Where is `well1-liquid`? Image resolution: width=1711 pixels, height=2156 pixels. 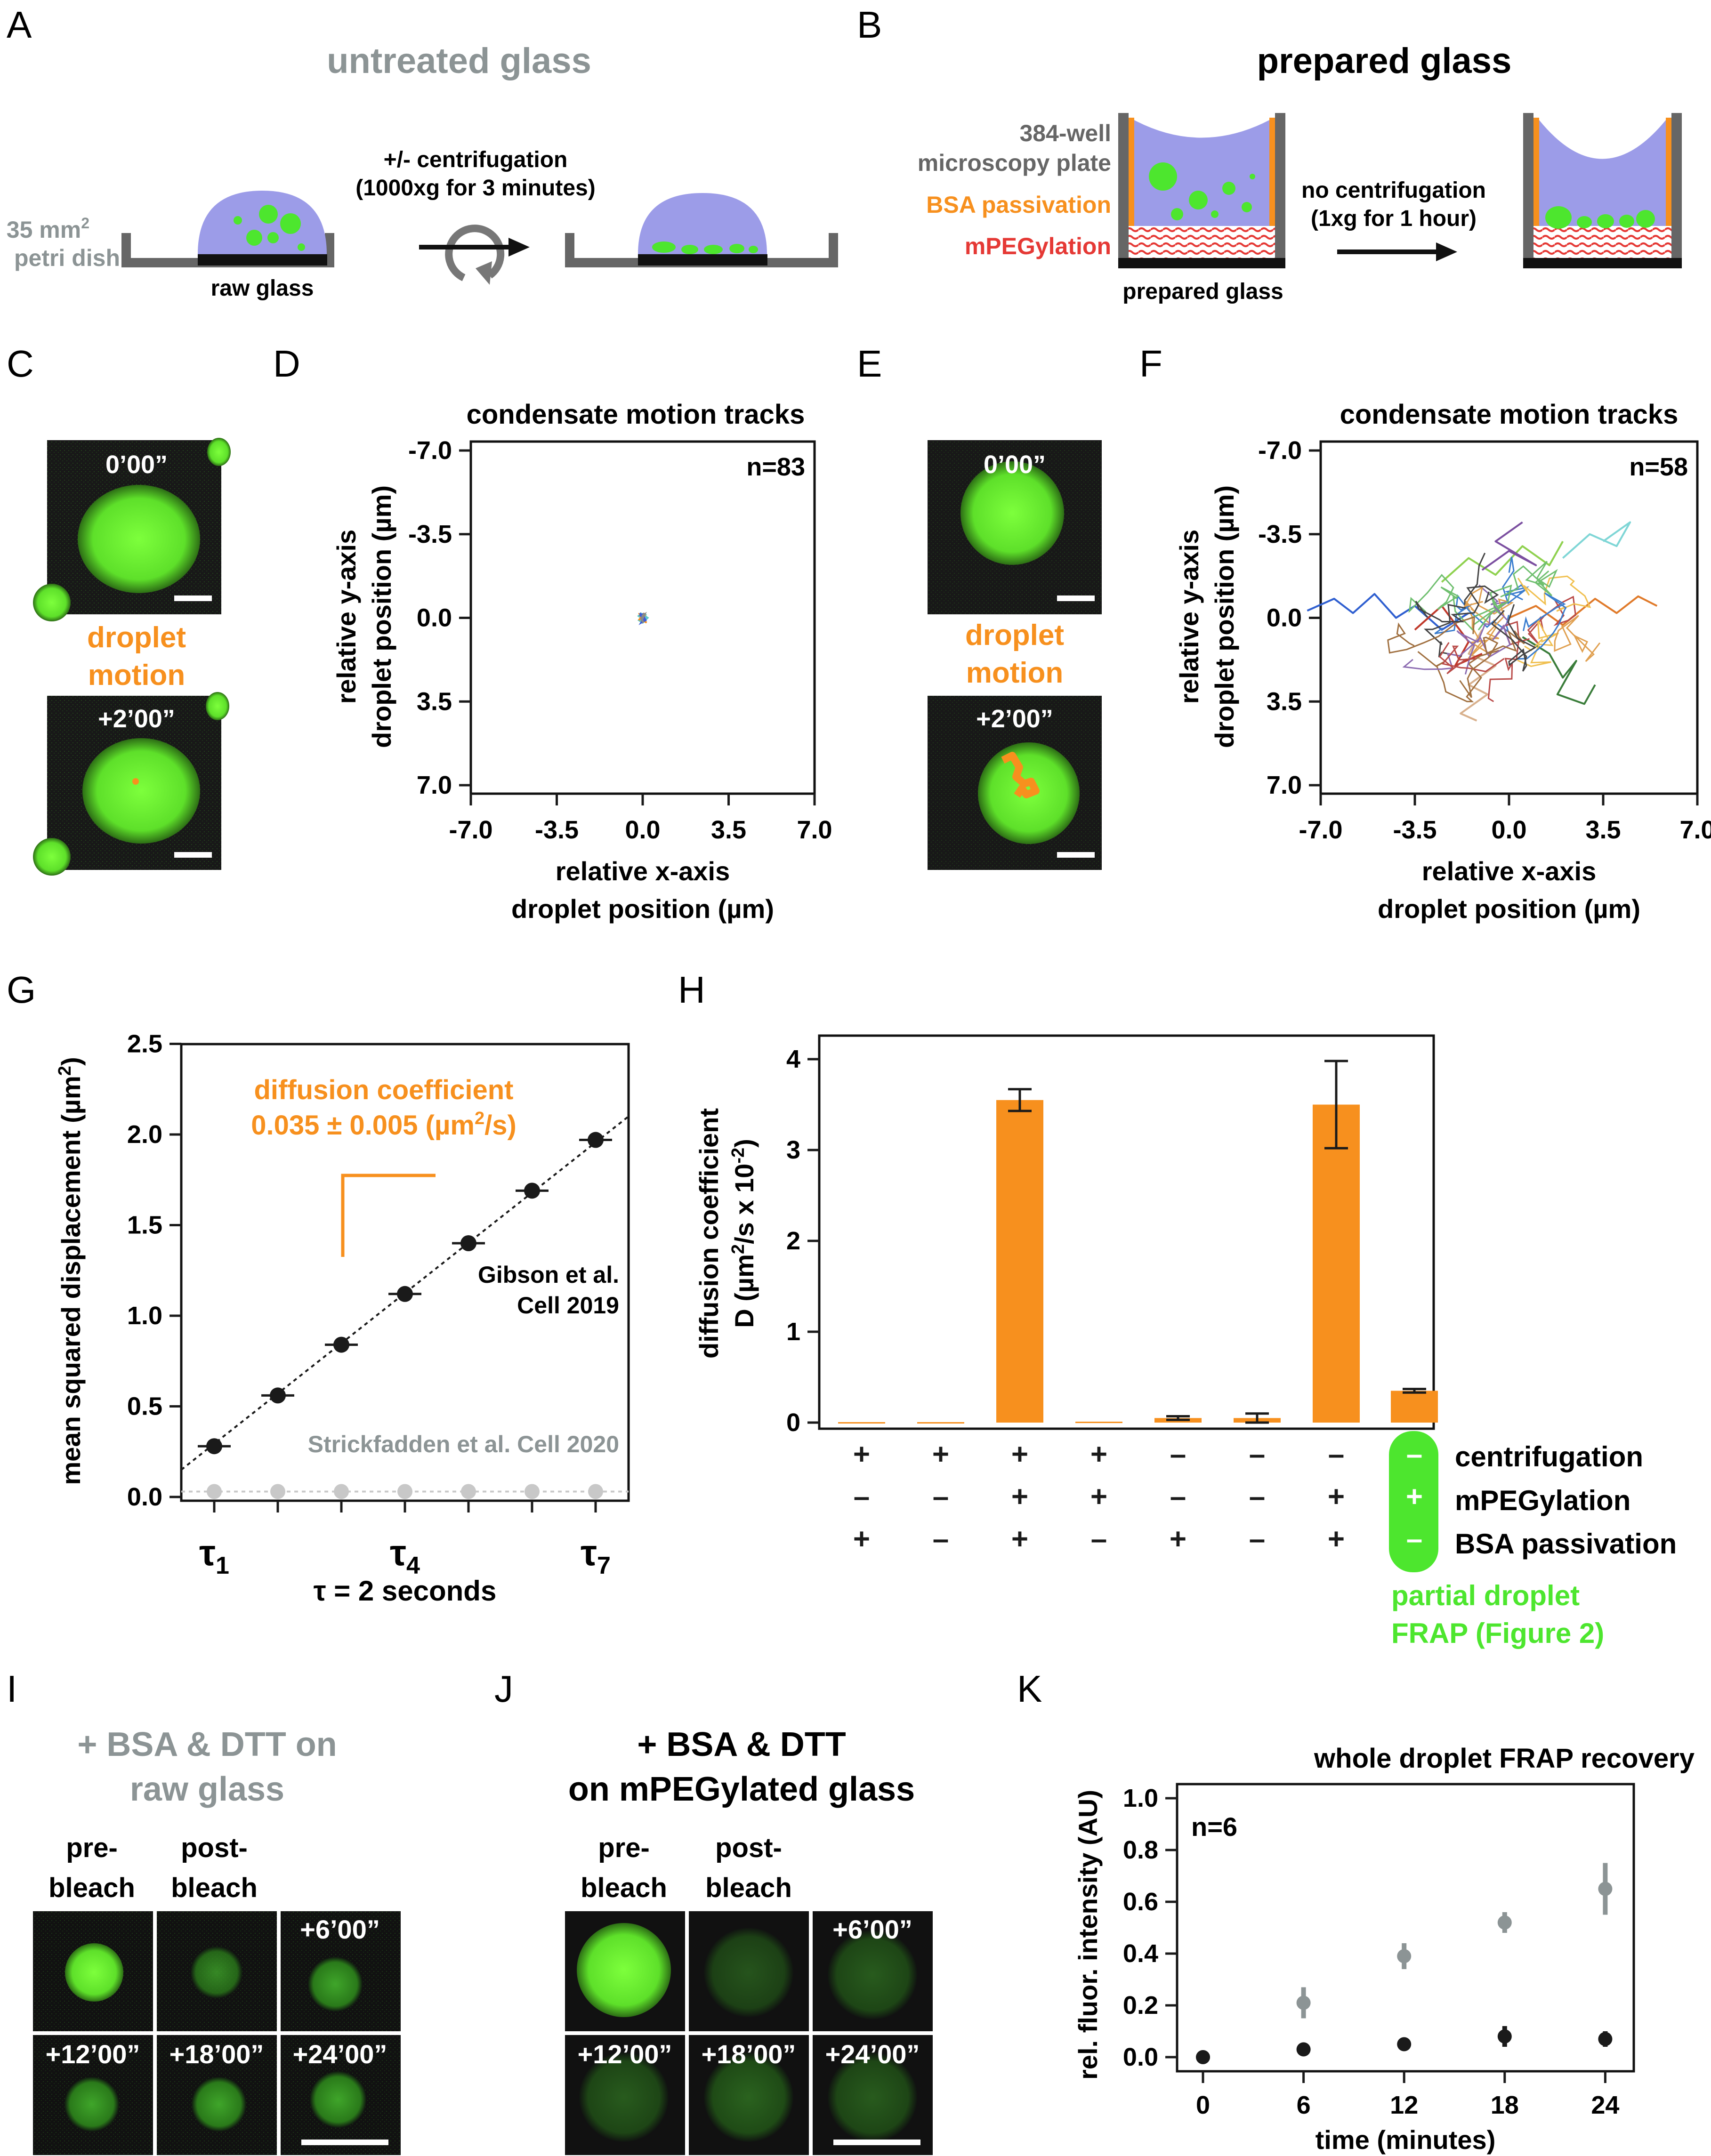 well1-liquid is located at coordinates (1201, 174).